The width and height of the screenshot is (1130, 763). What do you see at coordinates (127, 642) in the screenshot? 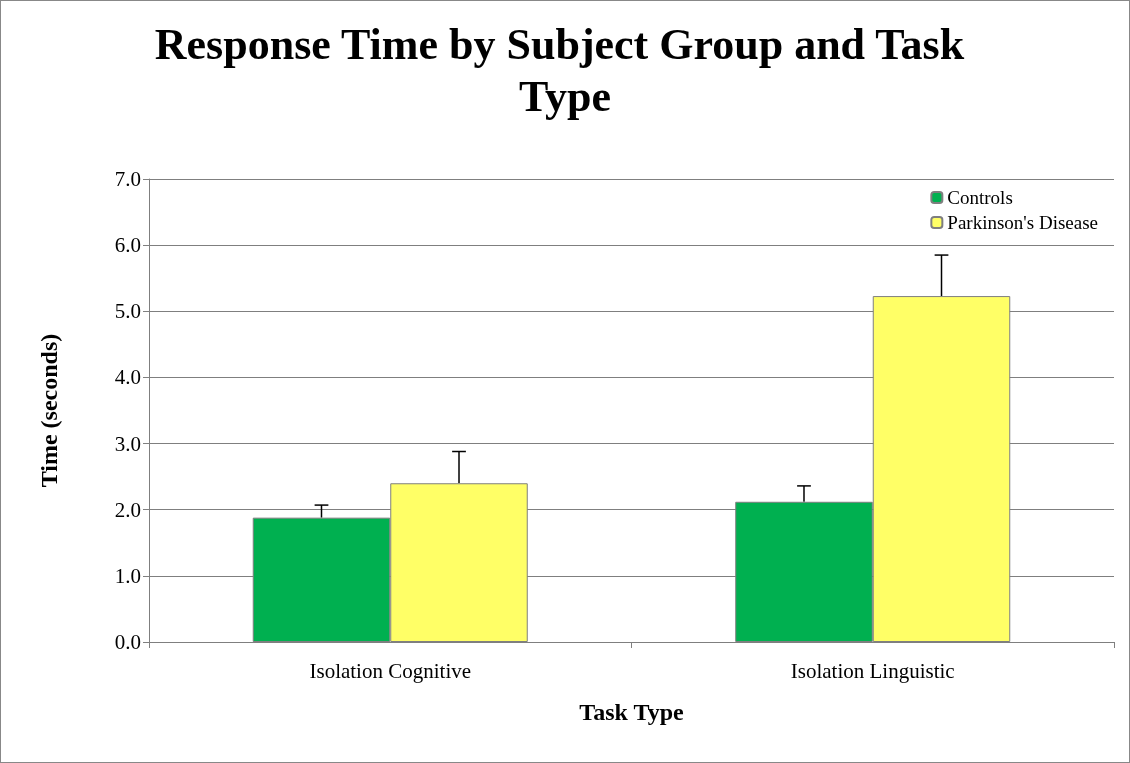
I see `y-tick-label: 0.0` at bounding box center [127, 642].